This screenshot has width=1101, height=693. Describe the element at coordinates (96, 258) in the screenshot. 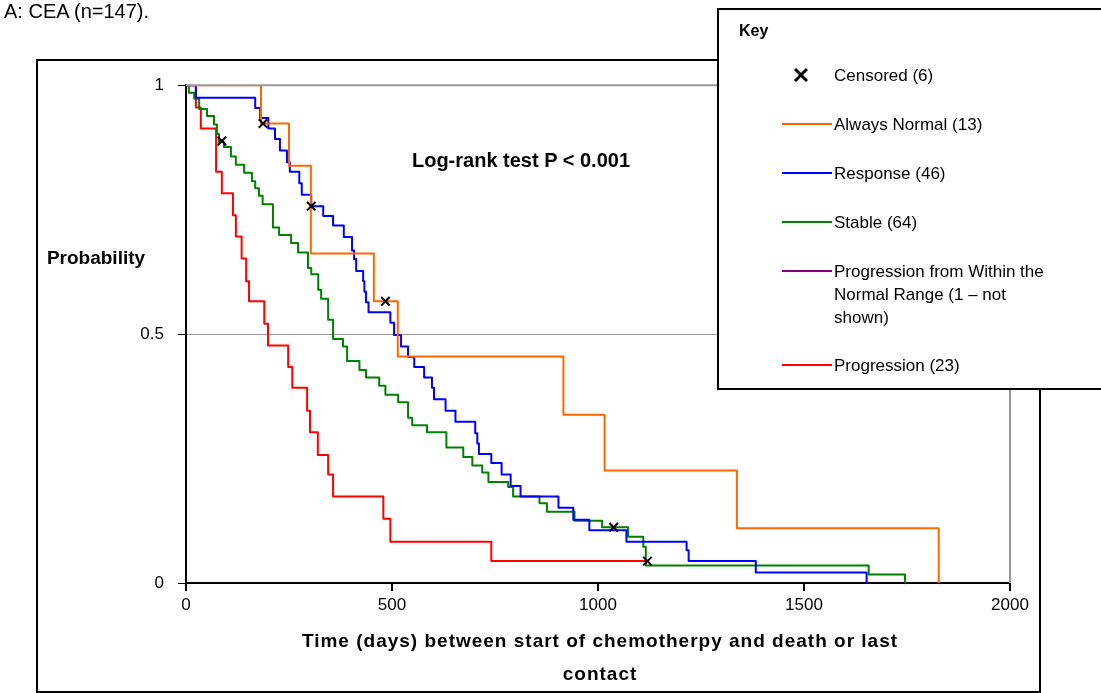

I see `y-axis-title: Probability` at that location.